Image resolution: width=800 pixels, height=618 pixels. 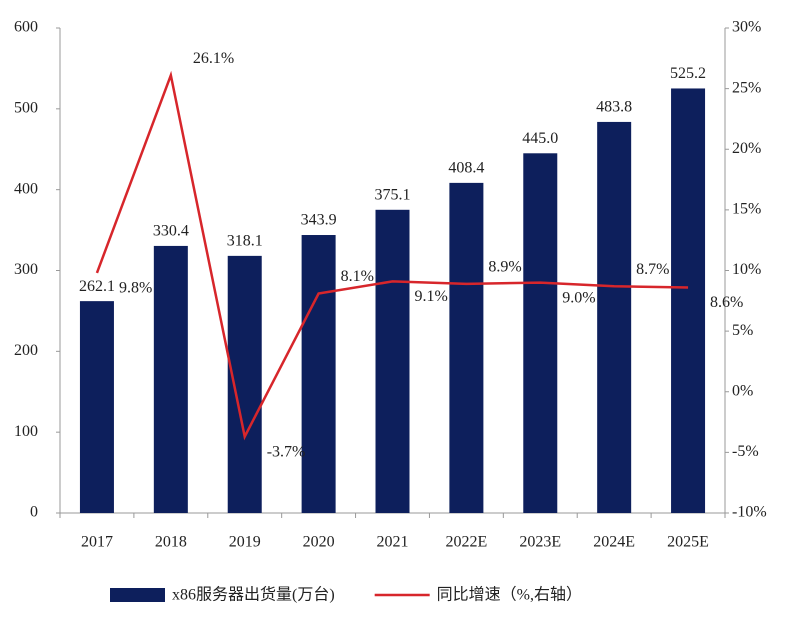 I want to click on x-tick-label: 2020, so click(x=319, y=542).